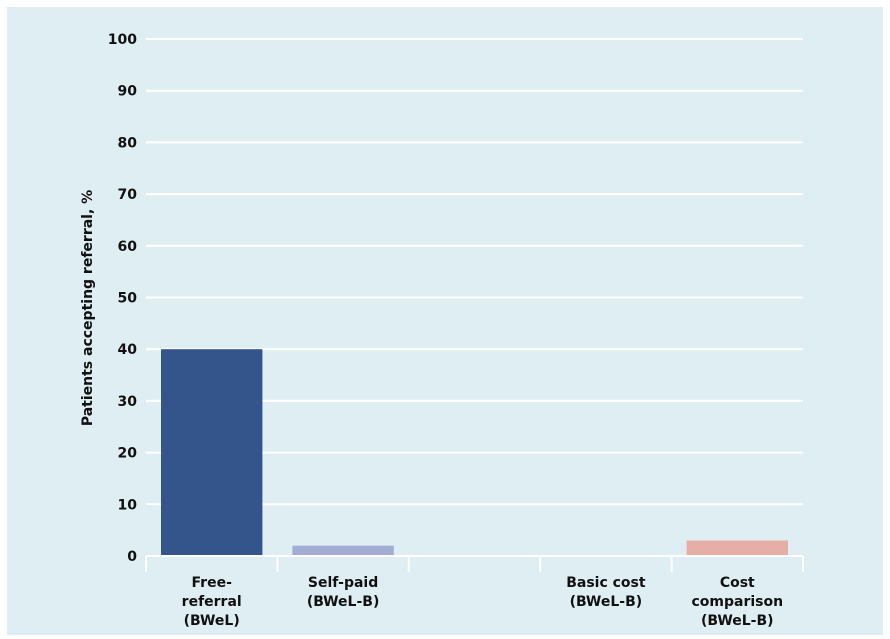 The height and width of the screenshot is (639, 890). I want to click on y-tick-label: 50, so click(128, 299).